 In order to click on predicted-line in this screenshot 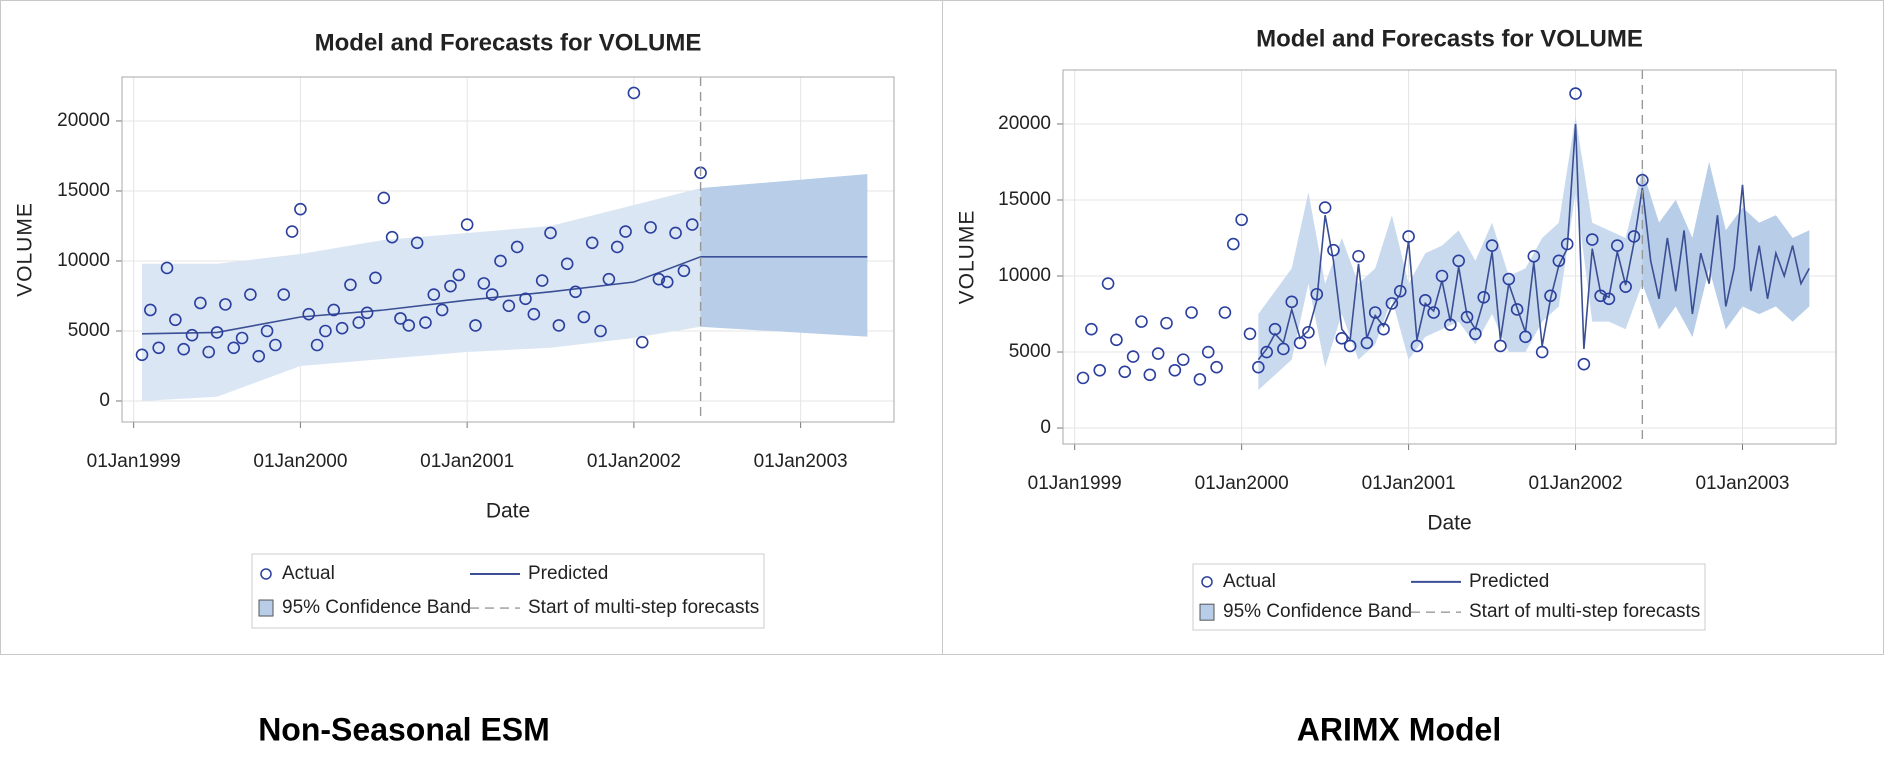, I will do `click(504, 295)`.